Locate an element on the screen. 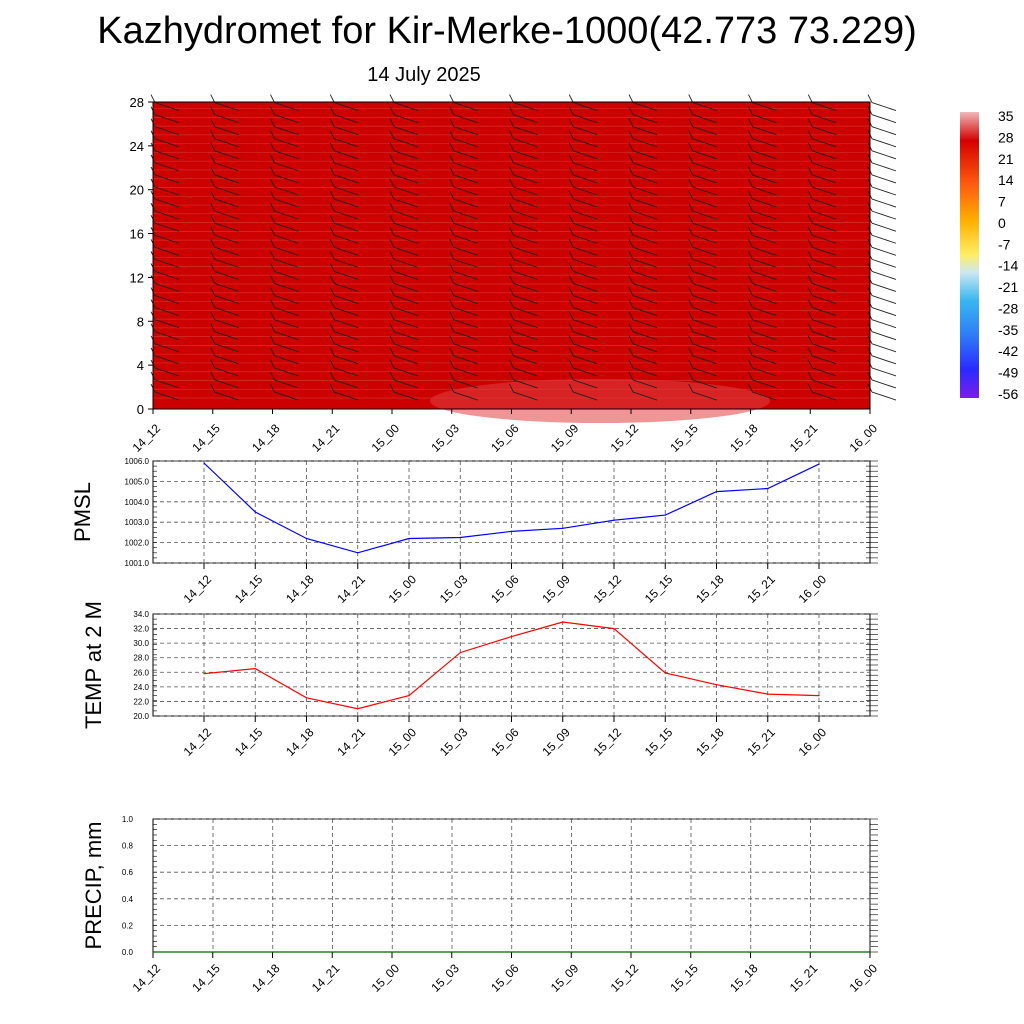  x-tick-label: 14_12 is located at coordinates (198, 742).